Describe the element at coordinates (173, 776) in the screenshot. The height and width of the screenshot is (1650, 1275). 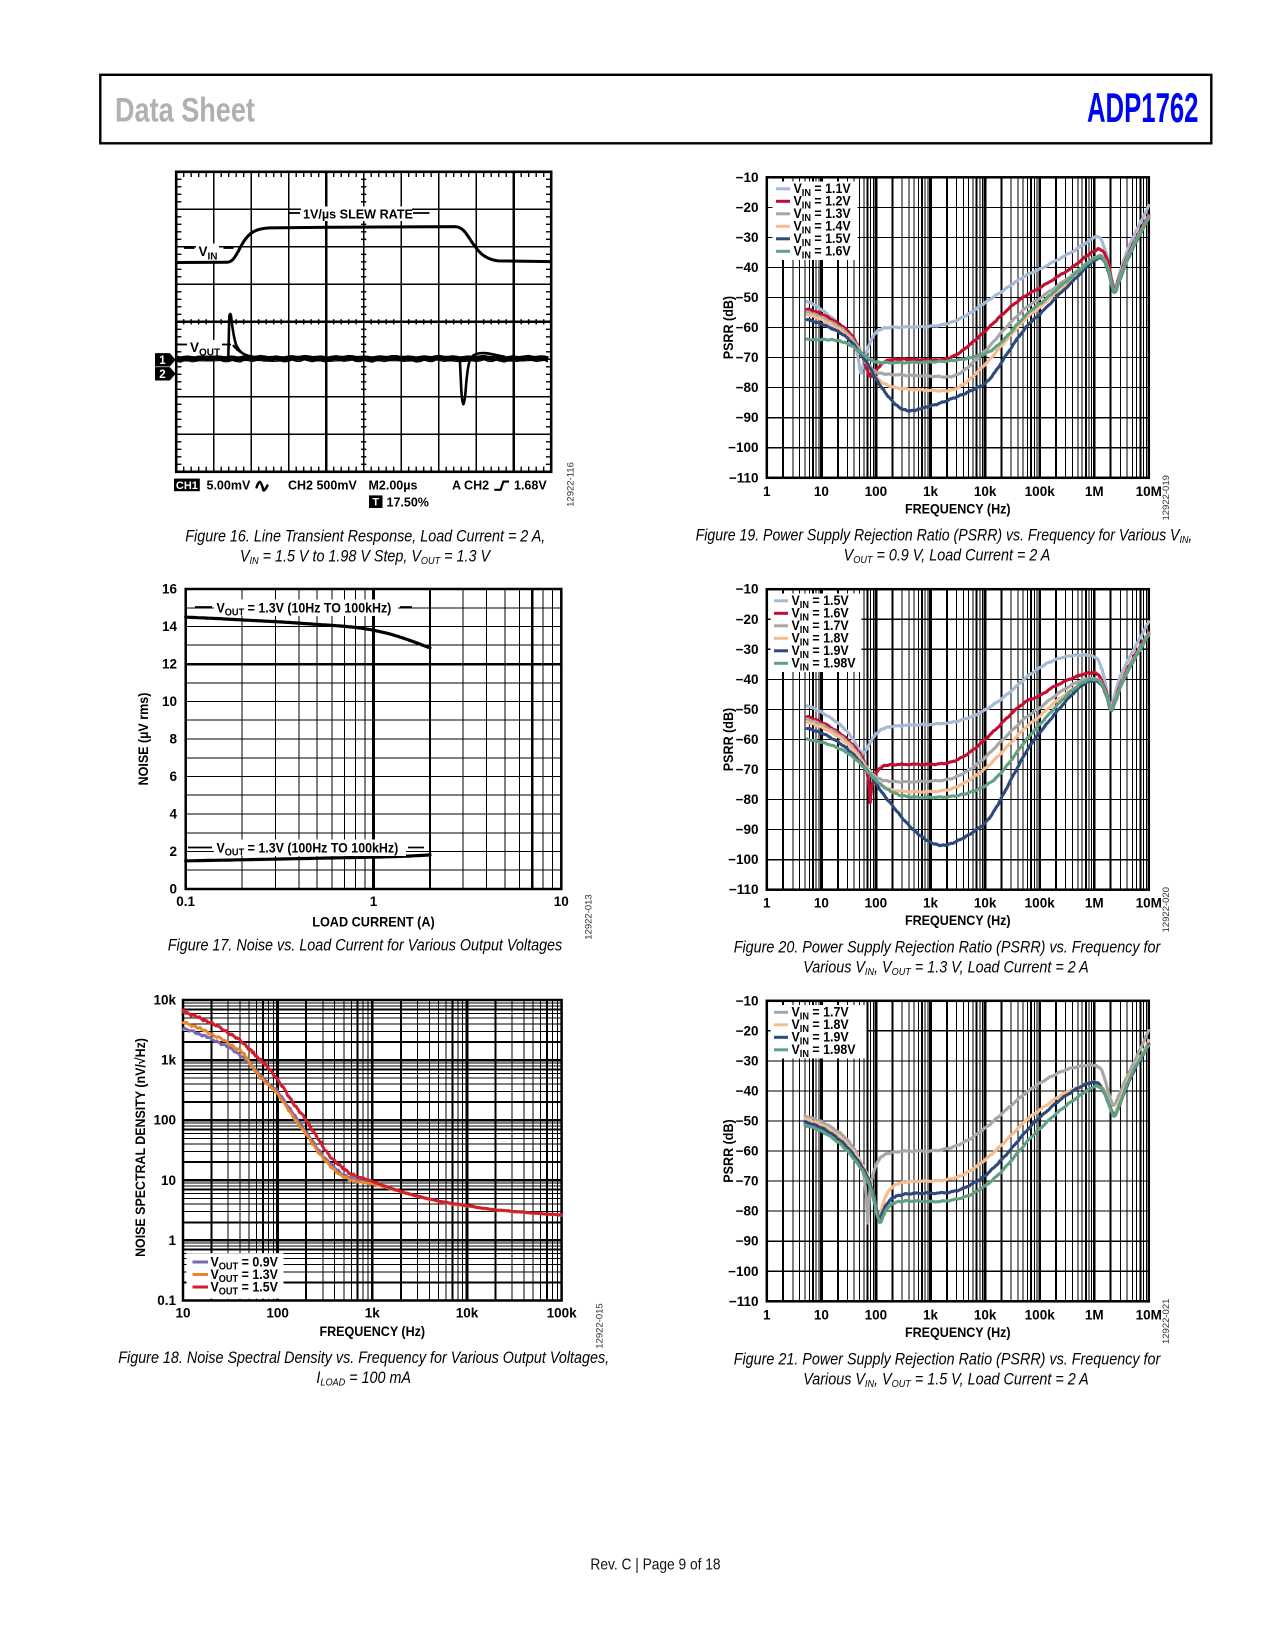
I see `svg-text: 6` at that location.